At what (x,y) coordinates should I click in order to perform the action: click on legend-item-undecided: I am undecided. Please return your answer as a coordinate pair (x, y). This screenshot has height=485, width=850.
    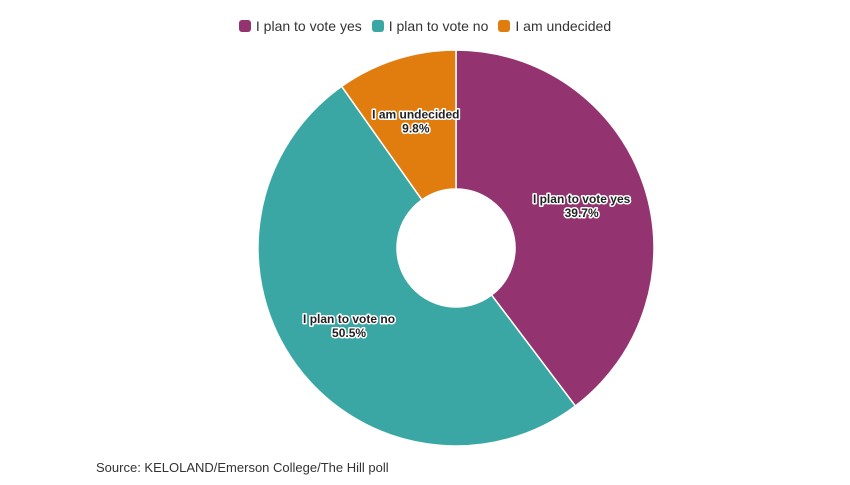
    Looking at the image, I should click on (554, 26).